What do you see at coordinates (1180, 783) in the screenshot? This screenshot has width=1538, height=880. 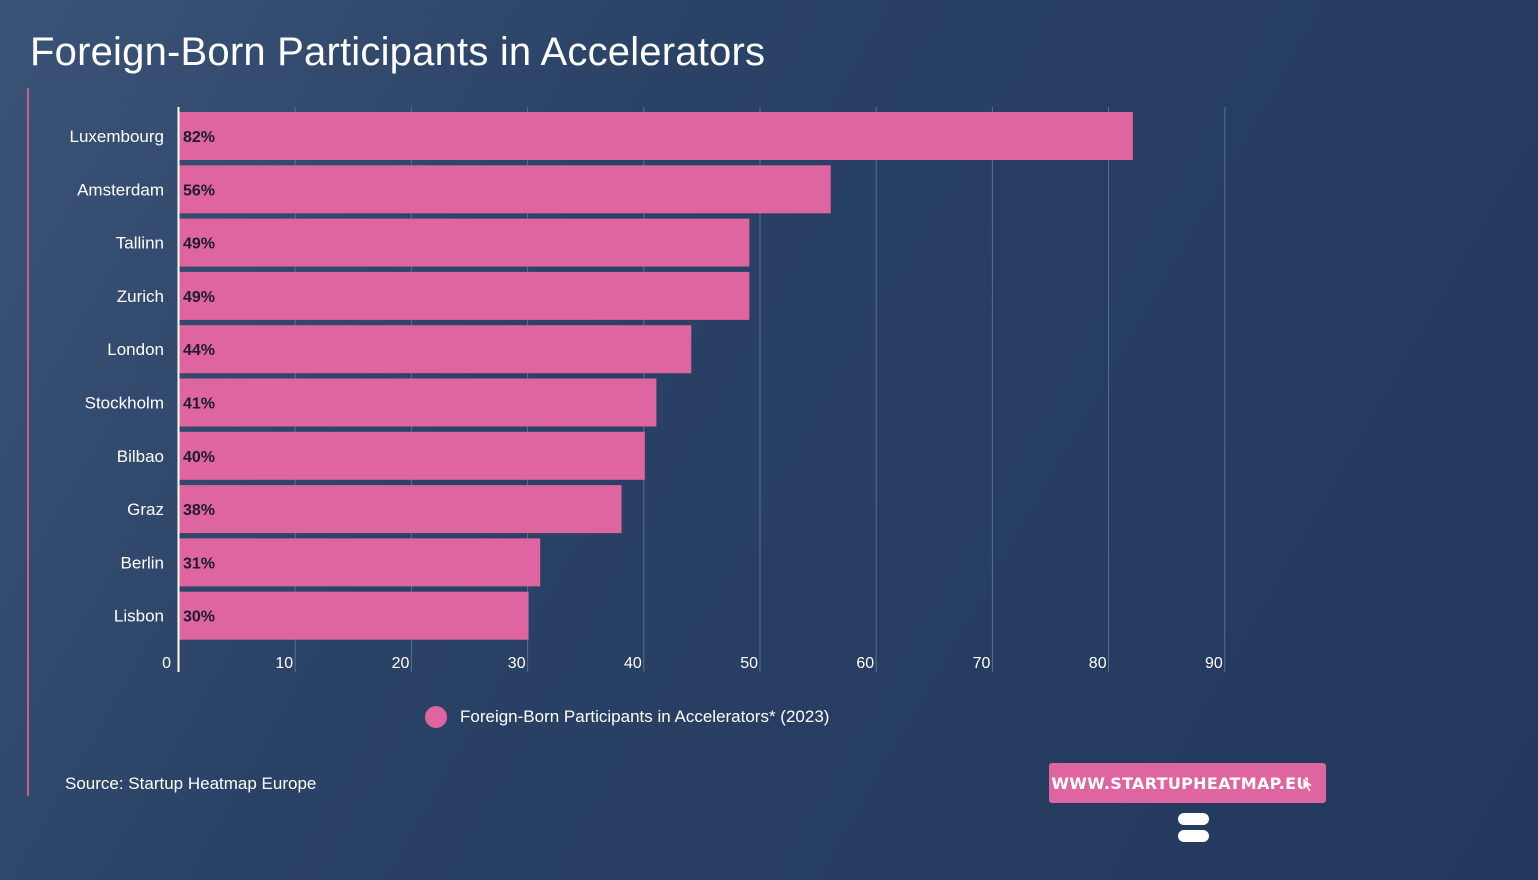 I see `website-link-label: WWW.STARTUPHEATMAP.EU` at bounding box center [1180, 783].